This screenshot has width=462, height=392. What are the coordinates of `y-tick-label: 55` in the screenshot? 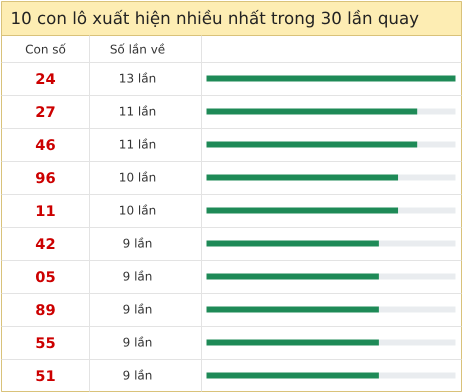 It's located at (45, 343).